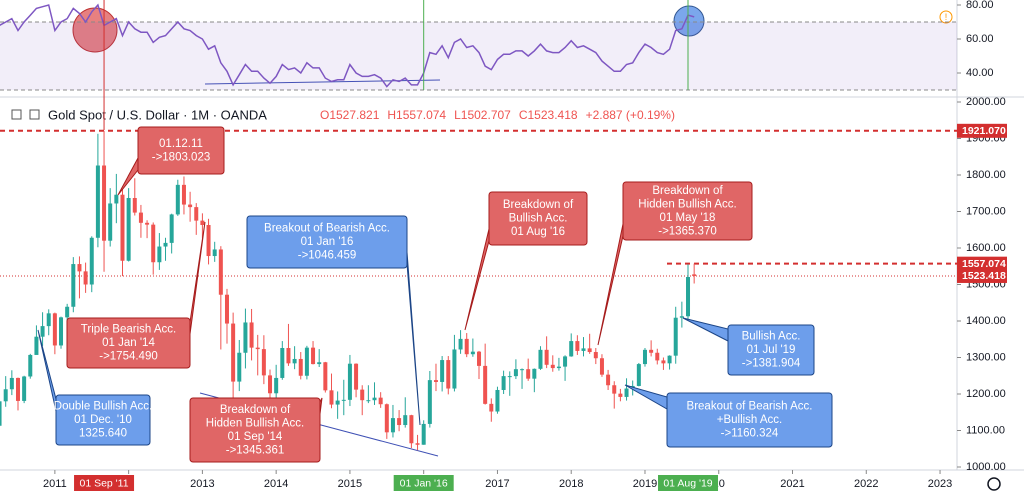 This screenshot has height=498, width=1024. I want to click on x-tick-label: 2015, so click(350, 484).